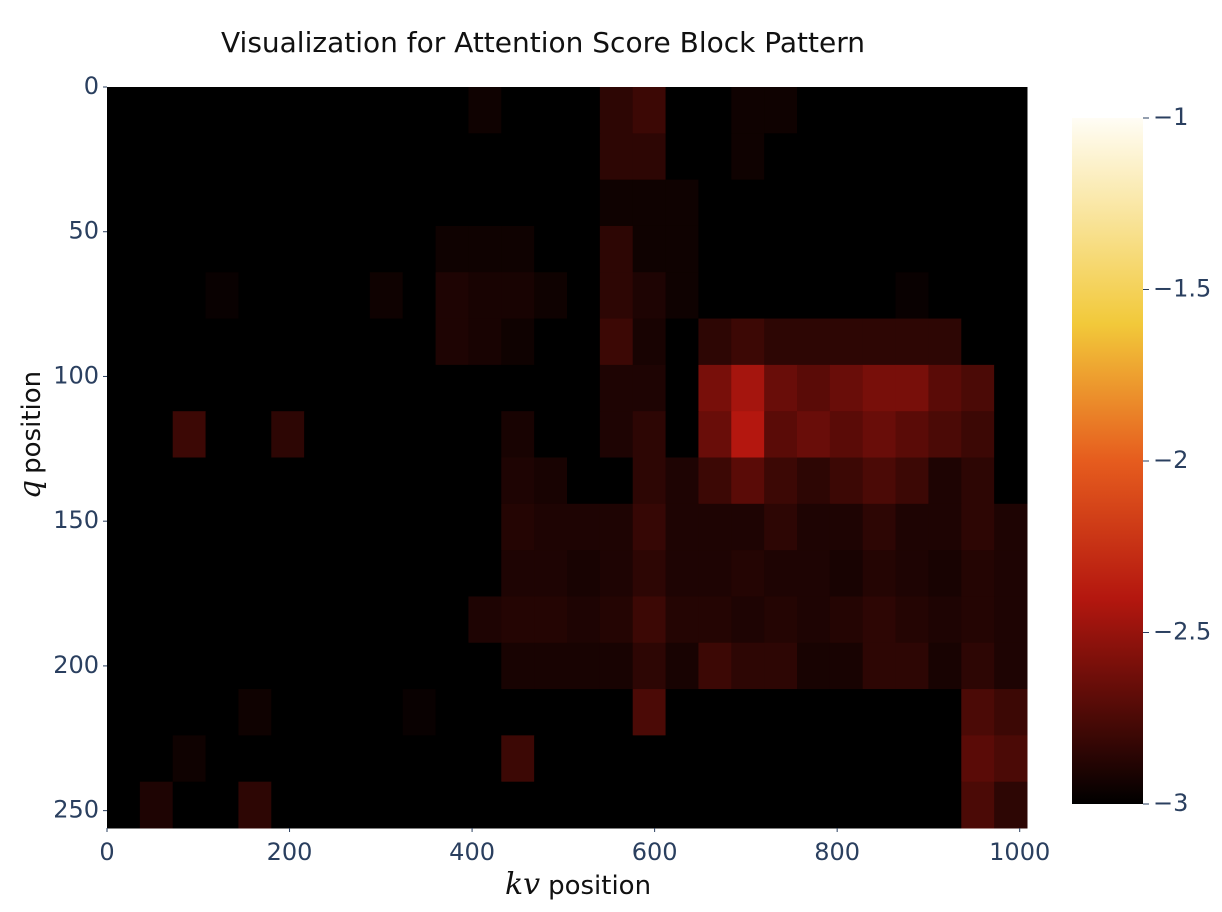  Describe the element at coordinates (1170, 117) in the screenshot. I see `colorbar-tick-label: −1` at that location.